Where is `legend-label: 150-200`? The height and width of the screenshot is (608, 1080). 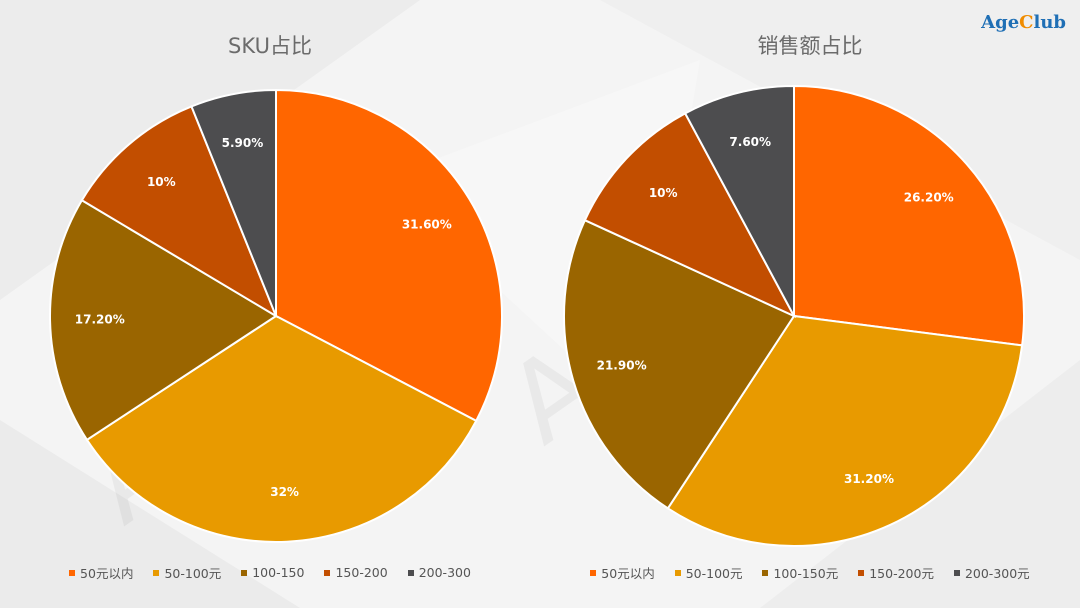
legend-label: 150-200 is located at coordinates (361, 572).